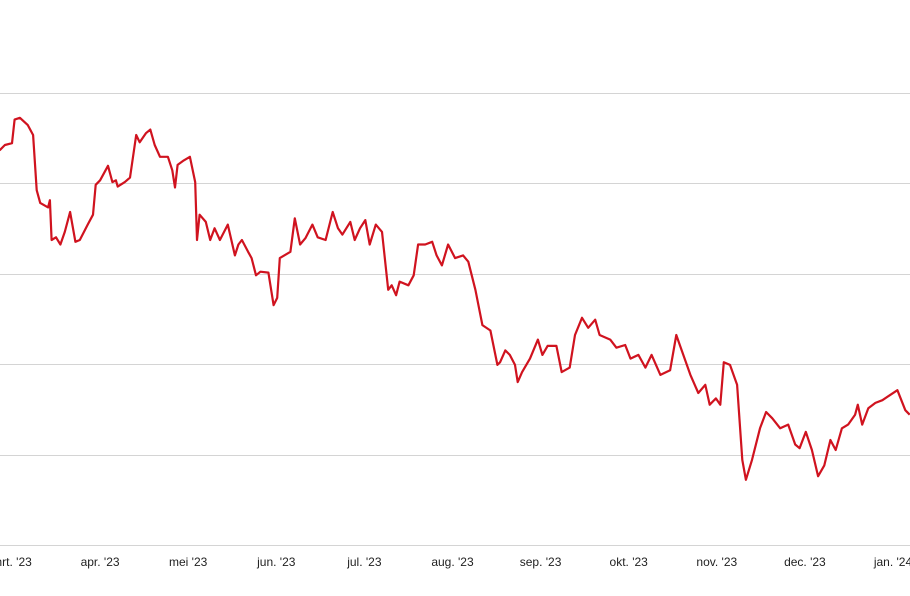 The image size is (910, 596). I want to click on x-tick-label: jul. '23, so click(364, 562).